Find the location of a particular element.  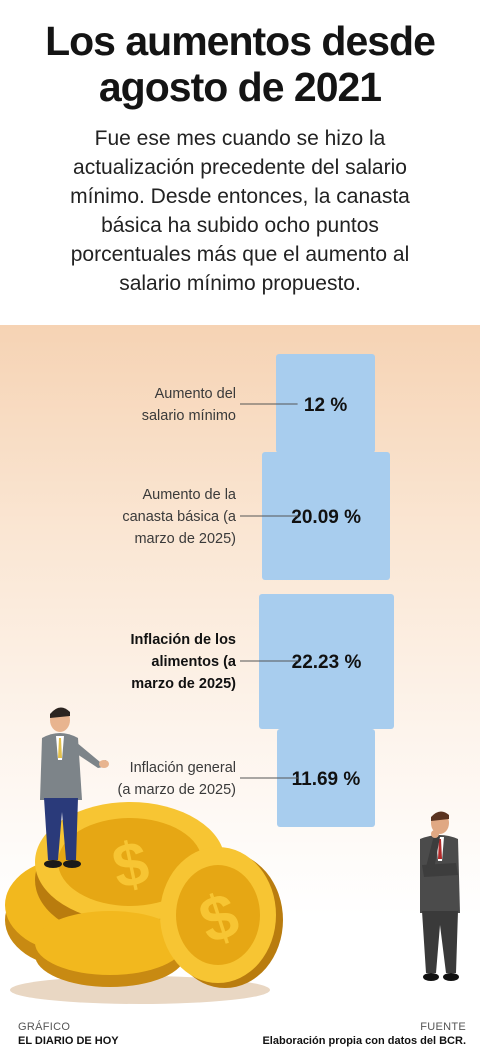

bar-value-label: 11.69 % is located at coordinates (326, 779).